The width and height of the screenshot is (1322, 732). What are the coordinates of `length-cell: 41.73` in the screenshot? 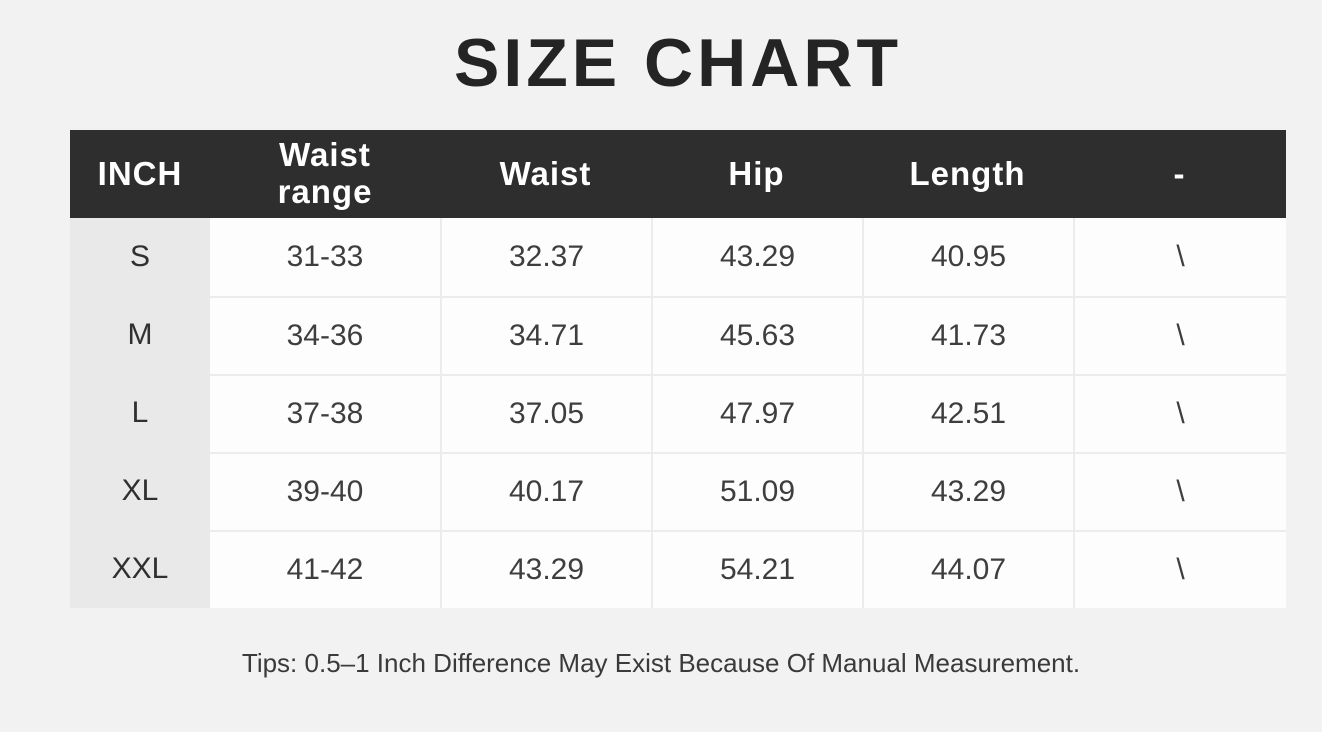 It's located at (967, 335).